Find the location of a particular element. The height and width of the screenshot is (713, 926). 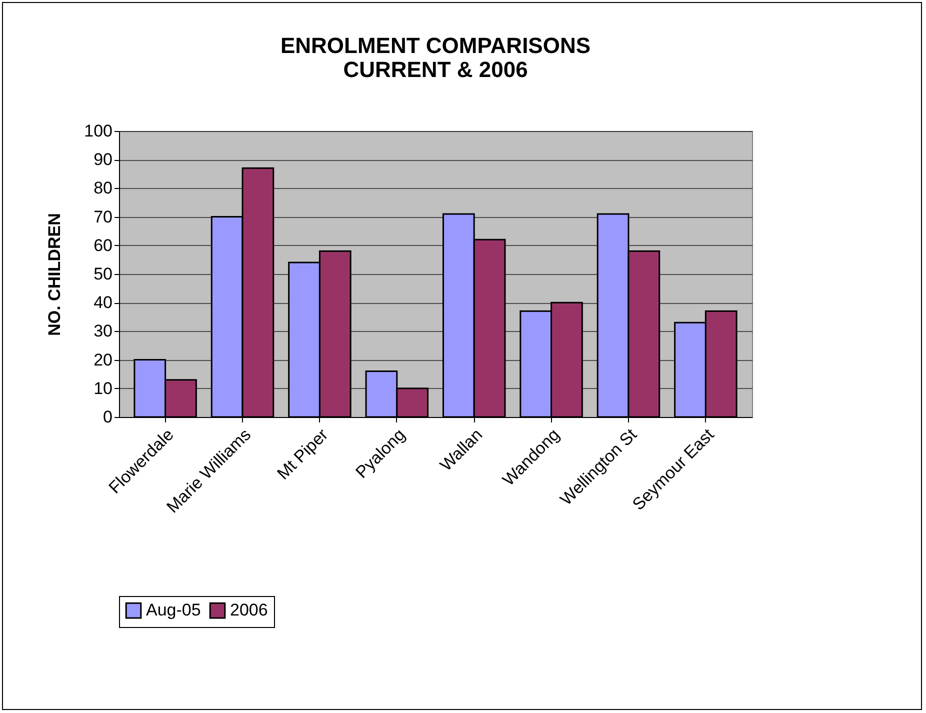

y-tick-label: 30 is located at coordinates (103, 331).